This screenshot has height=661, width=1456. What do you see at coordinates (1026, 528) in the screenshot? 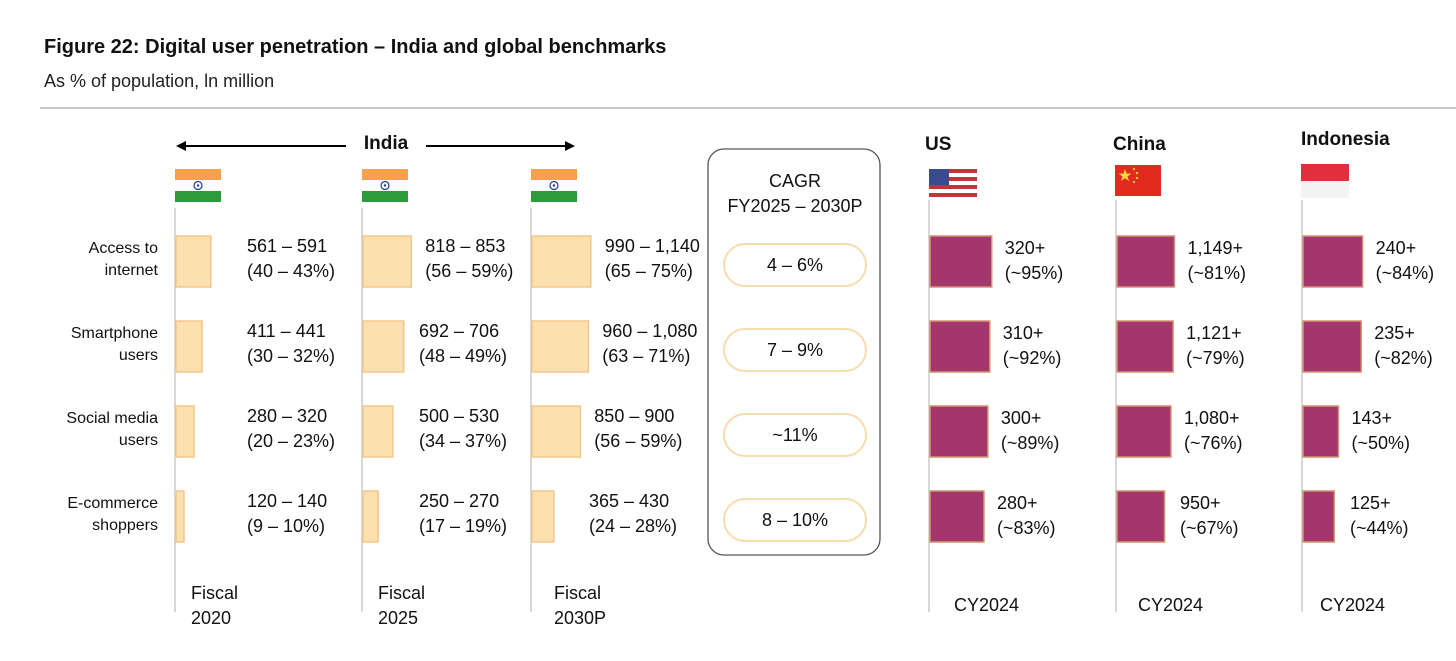
I see `data-label: (~83%)` at bounding box center [1026, 528].